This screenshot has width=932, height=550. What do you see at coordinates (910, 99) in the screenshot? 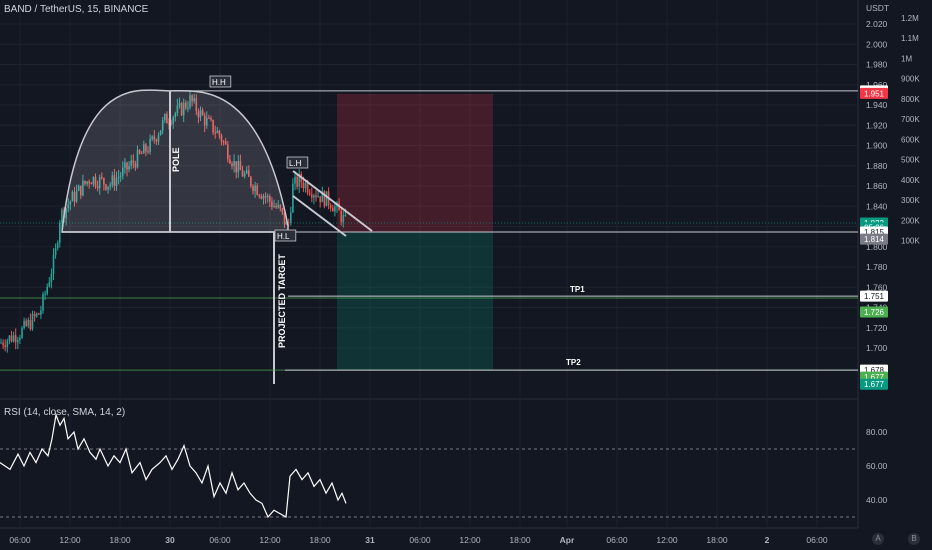
I see `volume-tick-label: 800K` at bounding box center [910, 99].